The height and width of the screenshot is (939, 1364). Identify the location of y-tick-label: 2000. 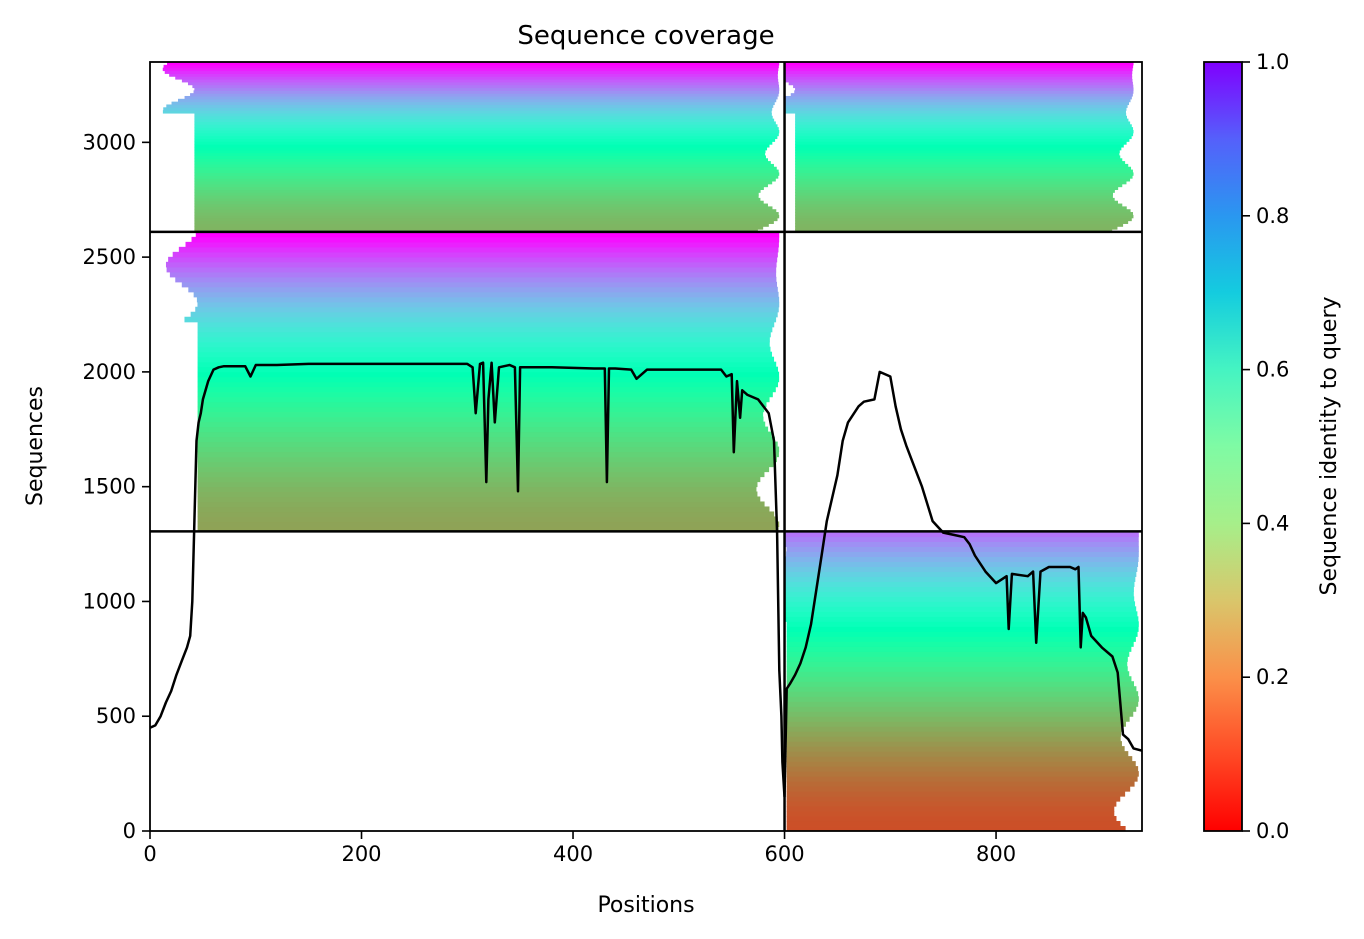
(109, 372).